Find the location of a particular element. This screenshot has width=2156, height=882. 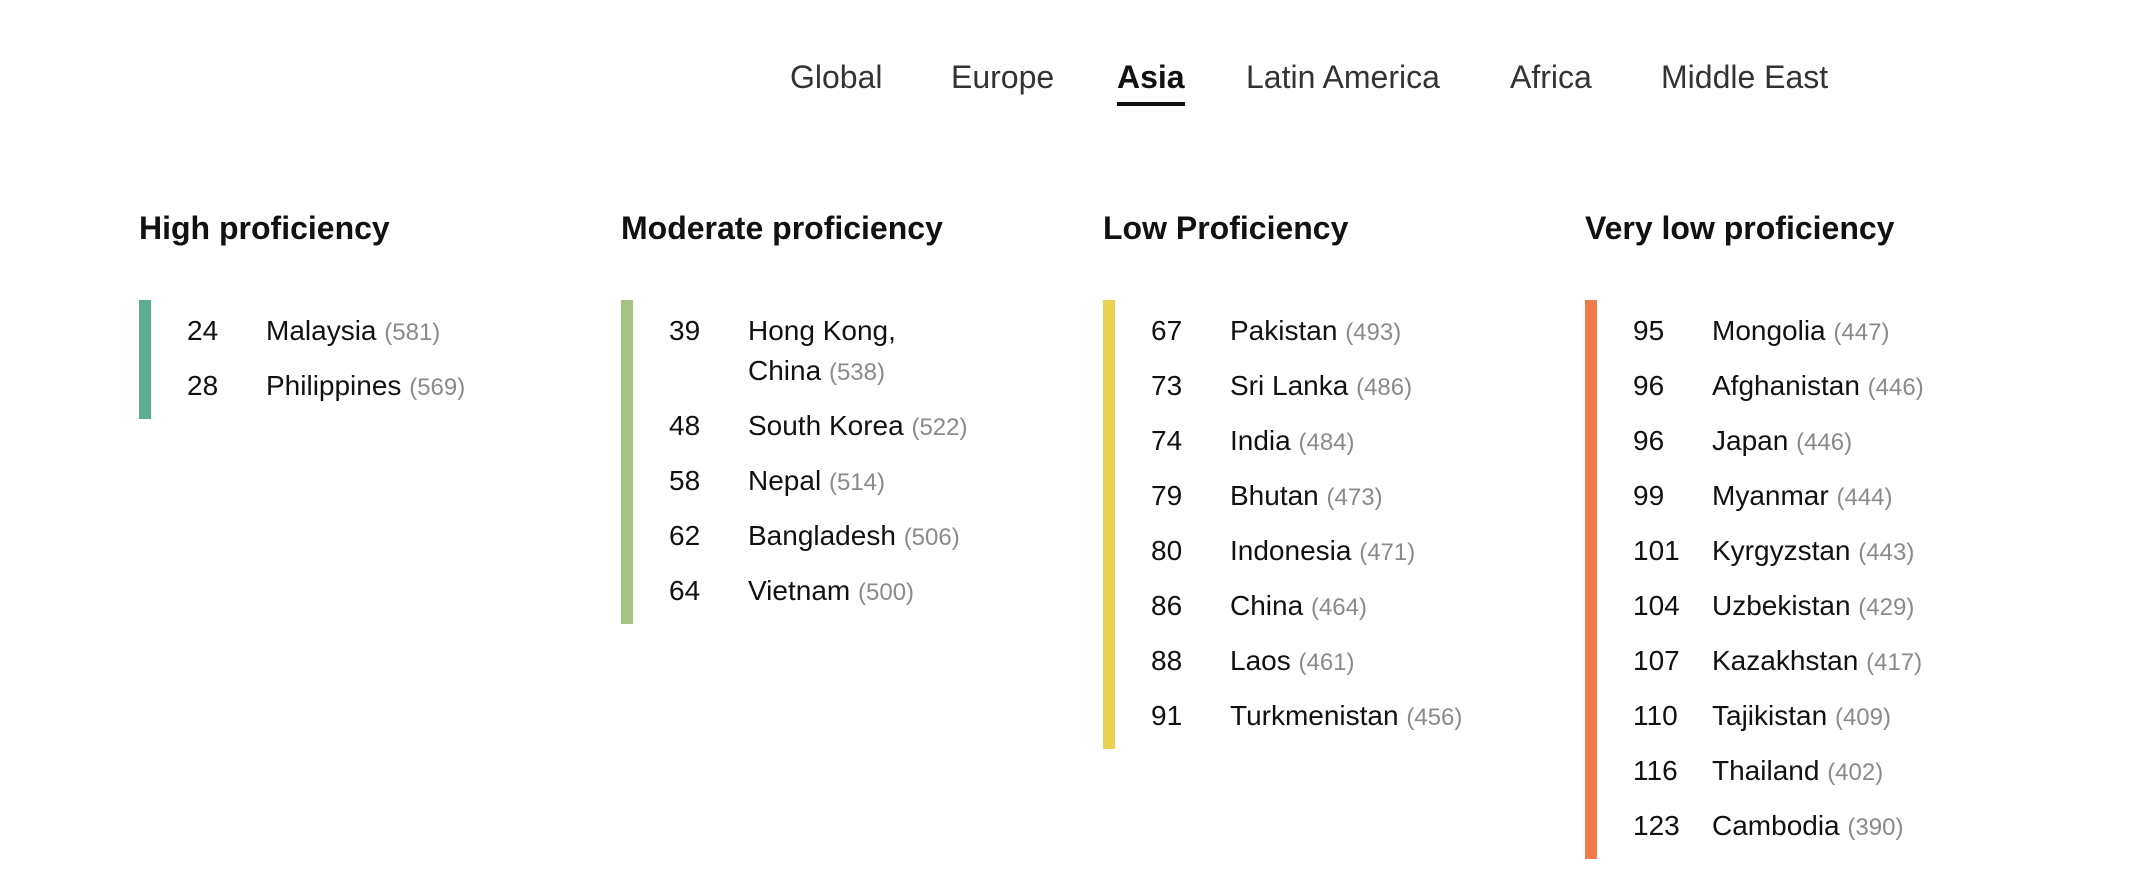

country-name: Nepal is located at coordinates (785, 480).